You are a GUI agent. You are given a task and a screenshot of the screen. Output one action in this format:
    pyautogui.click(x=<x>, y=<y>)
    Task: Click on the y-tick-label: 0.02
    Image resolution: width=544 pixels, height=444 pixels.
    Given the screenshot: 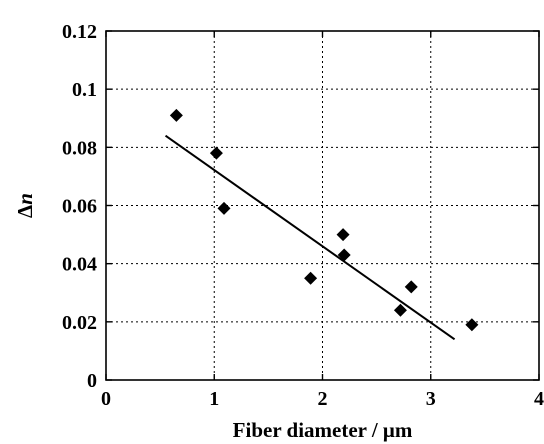 What is the action you would take?
    pyautogui.click(x=79, y=323)
    